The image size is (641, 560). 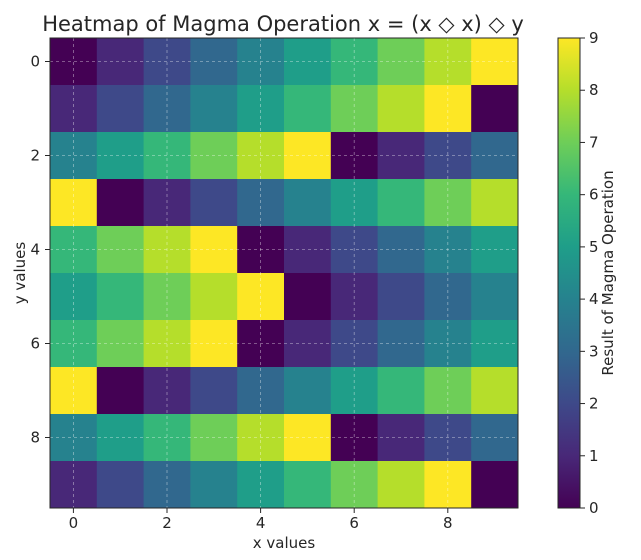 I want to click on x-tick-label: 6, so click(x=354, y=523).